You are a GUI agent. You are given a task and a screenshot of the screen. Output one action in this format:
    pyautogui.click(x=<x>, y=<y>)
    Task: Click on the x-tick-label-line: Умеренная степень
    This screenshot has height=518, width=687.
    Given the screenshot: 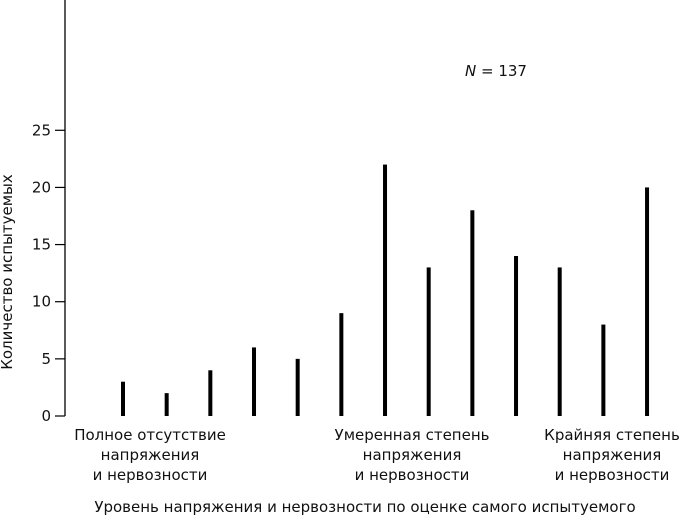 What is the action you would take?
    pyautogui.click(x=412, y=435)
    